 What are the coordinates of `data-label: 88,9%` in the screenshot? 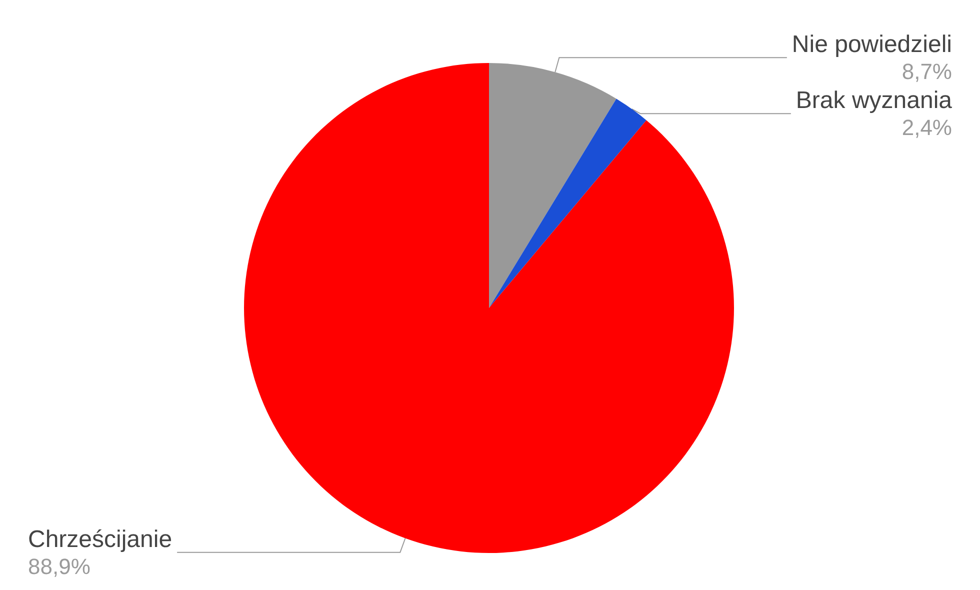 It's located at (59, 566).